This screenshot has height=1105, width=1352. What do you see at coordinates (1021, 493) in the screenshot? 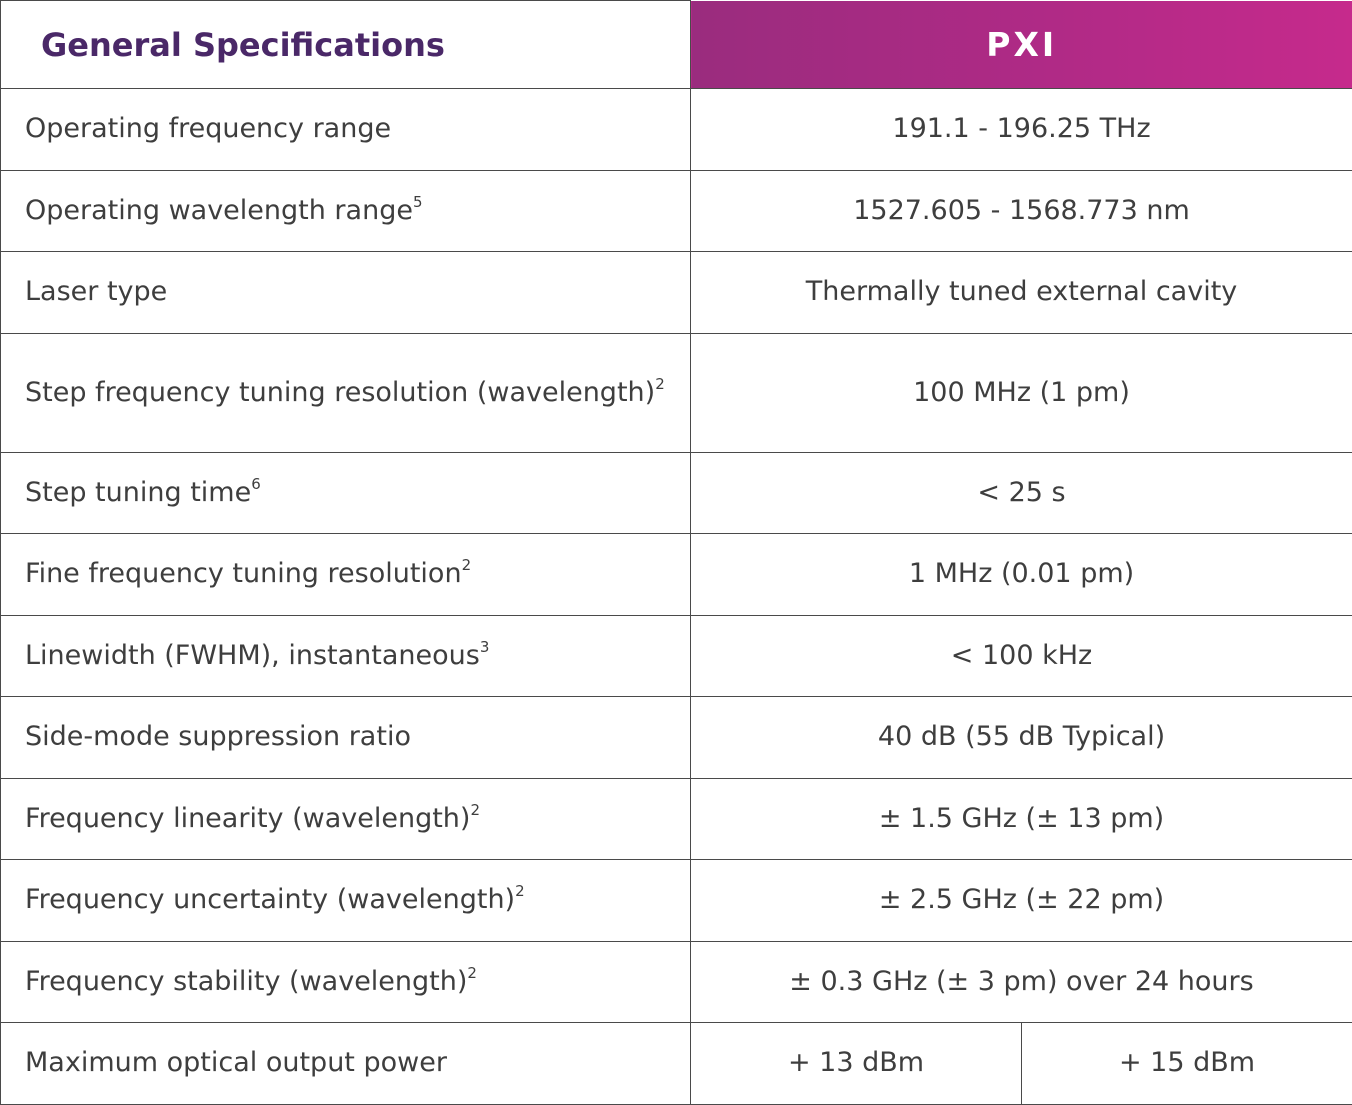
I see `spec-value: < 25 s` at bounding box center [1021, 493].